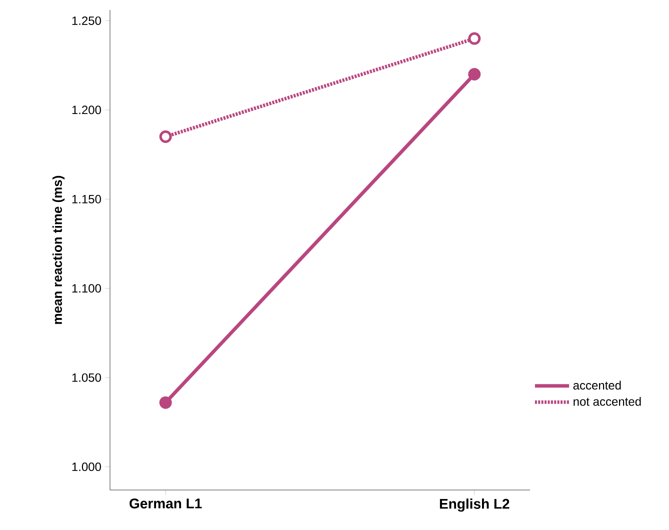 Image resolution: width=669 pixels, height=530 pixels. Describe the element at coordinates (86, 288) in the screenshot. I see `y-tick-label: 1.100` at that location.